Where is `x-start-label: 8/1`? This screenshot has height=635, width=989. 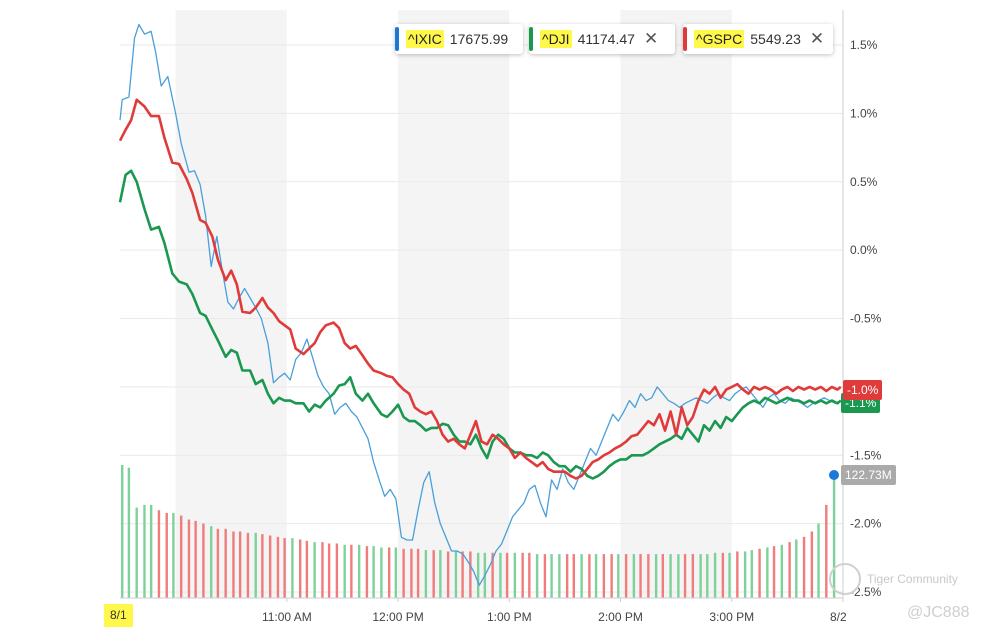
x-start-label: 8/1 is located at coordinates (118, 615).